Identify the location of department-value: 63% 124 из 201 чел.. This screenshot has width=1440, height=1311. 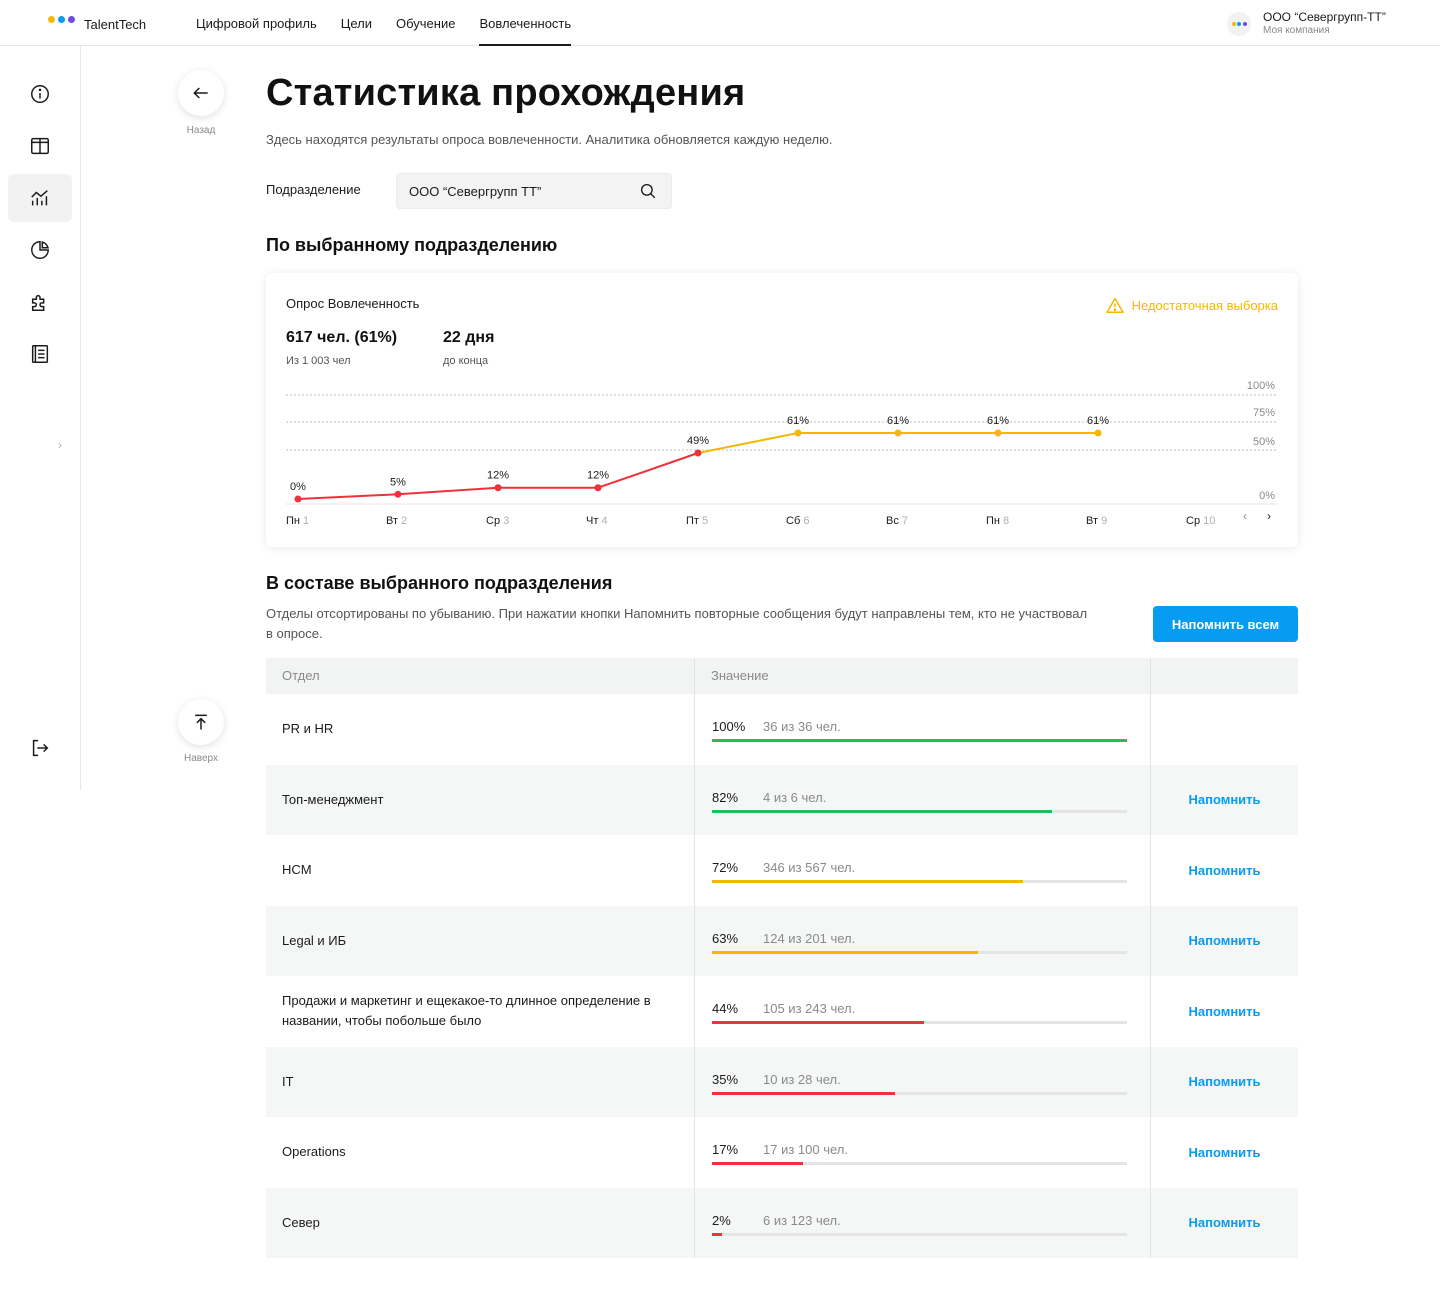
(923, 940).